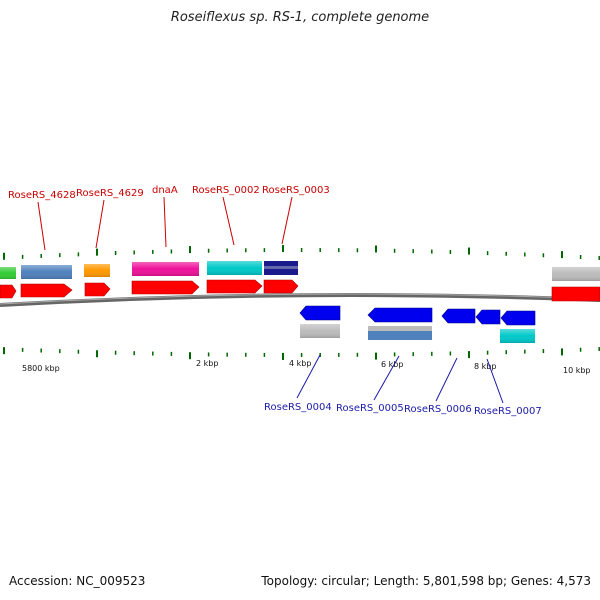 This screenshot has width=600, height=600. Describe the element at coordinates (518, 318) in the screenshot. I see `cds-arrow-r5` at that location.